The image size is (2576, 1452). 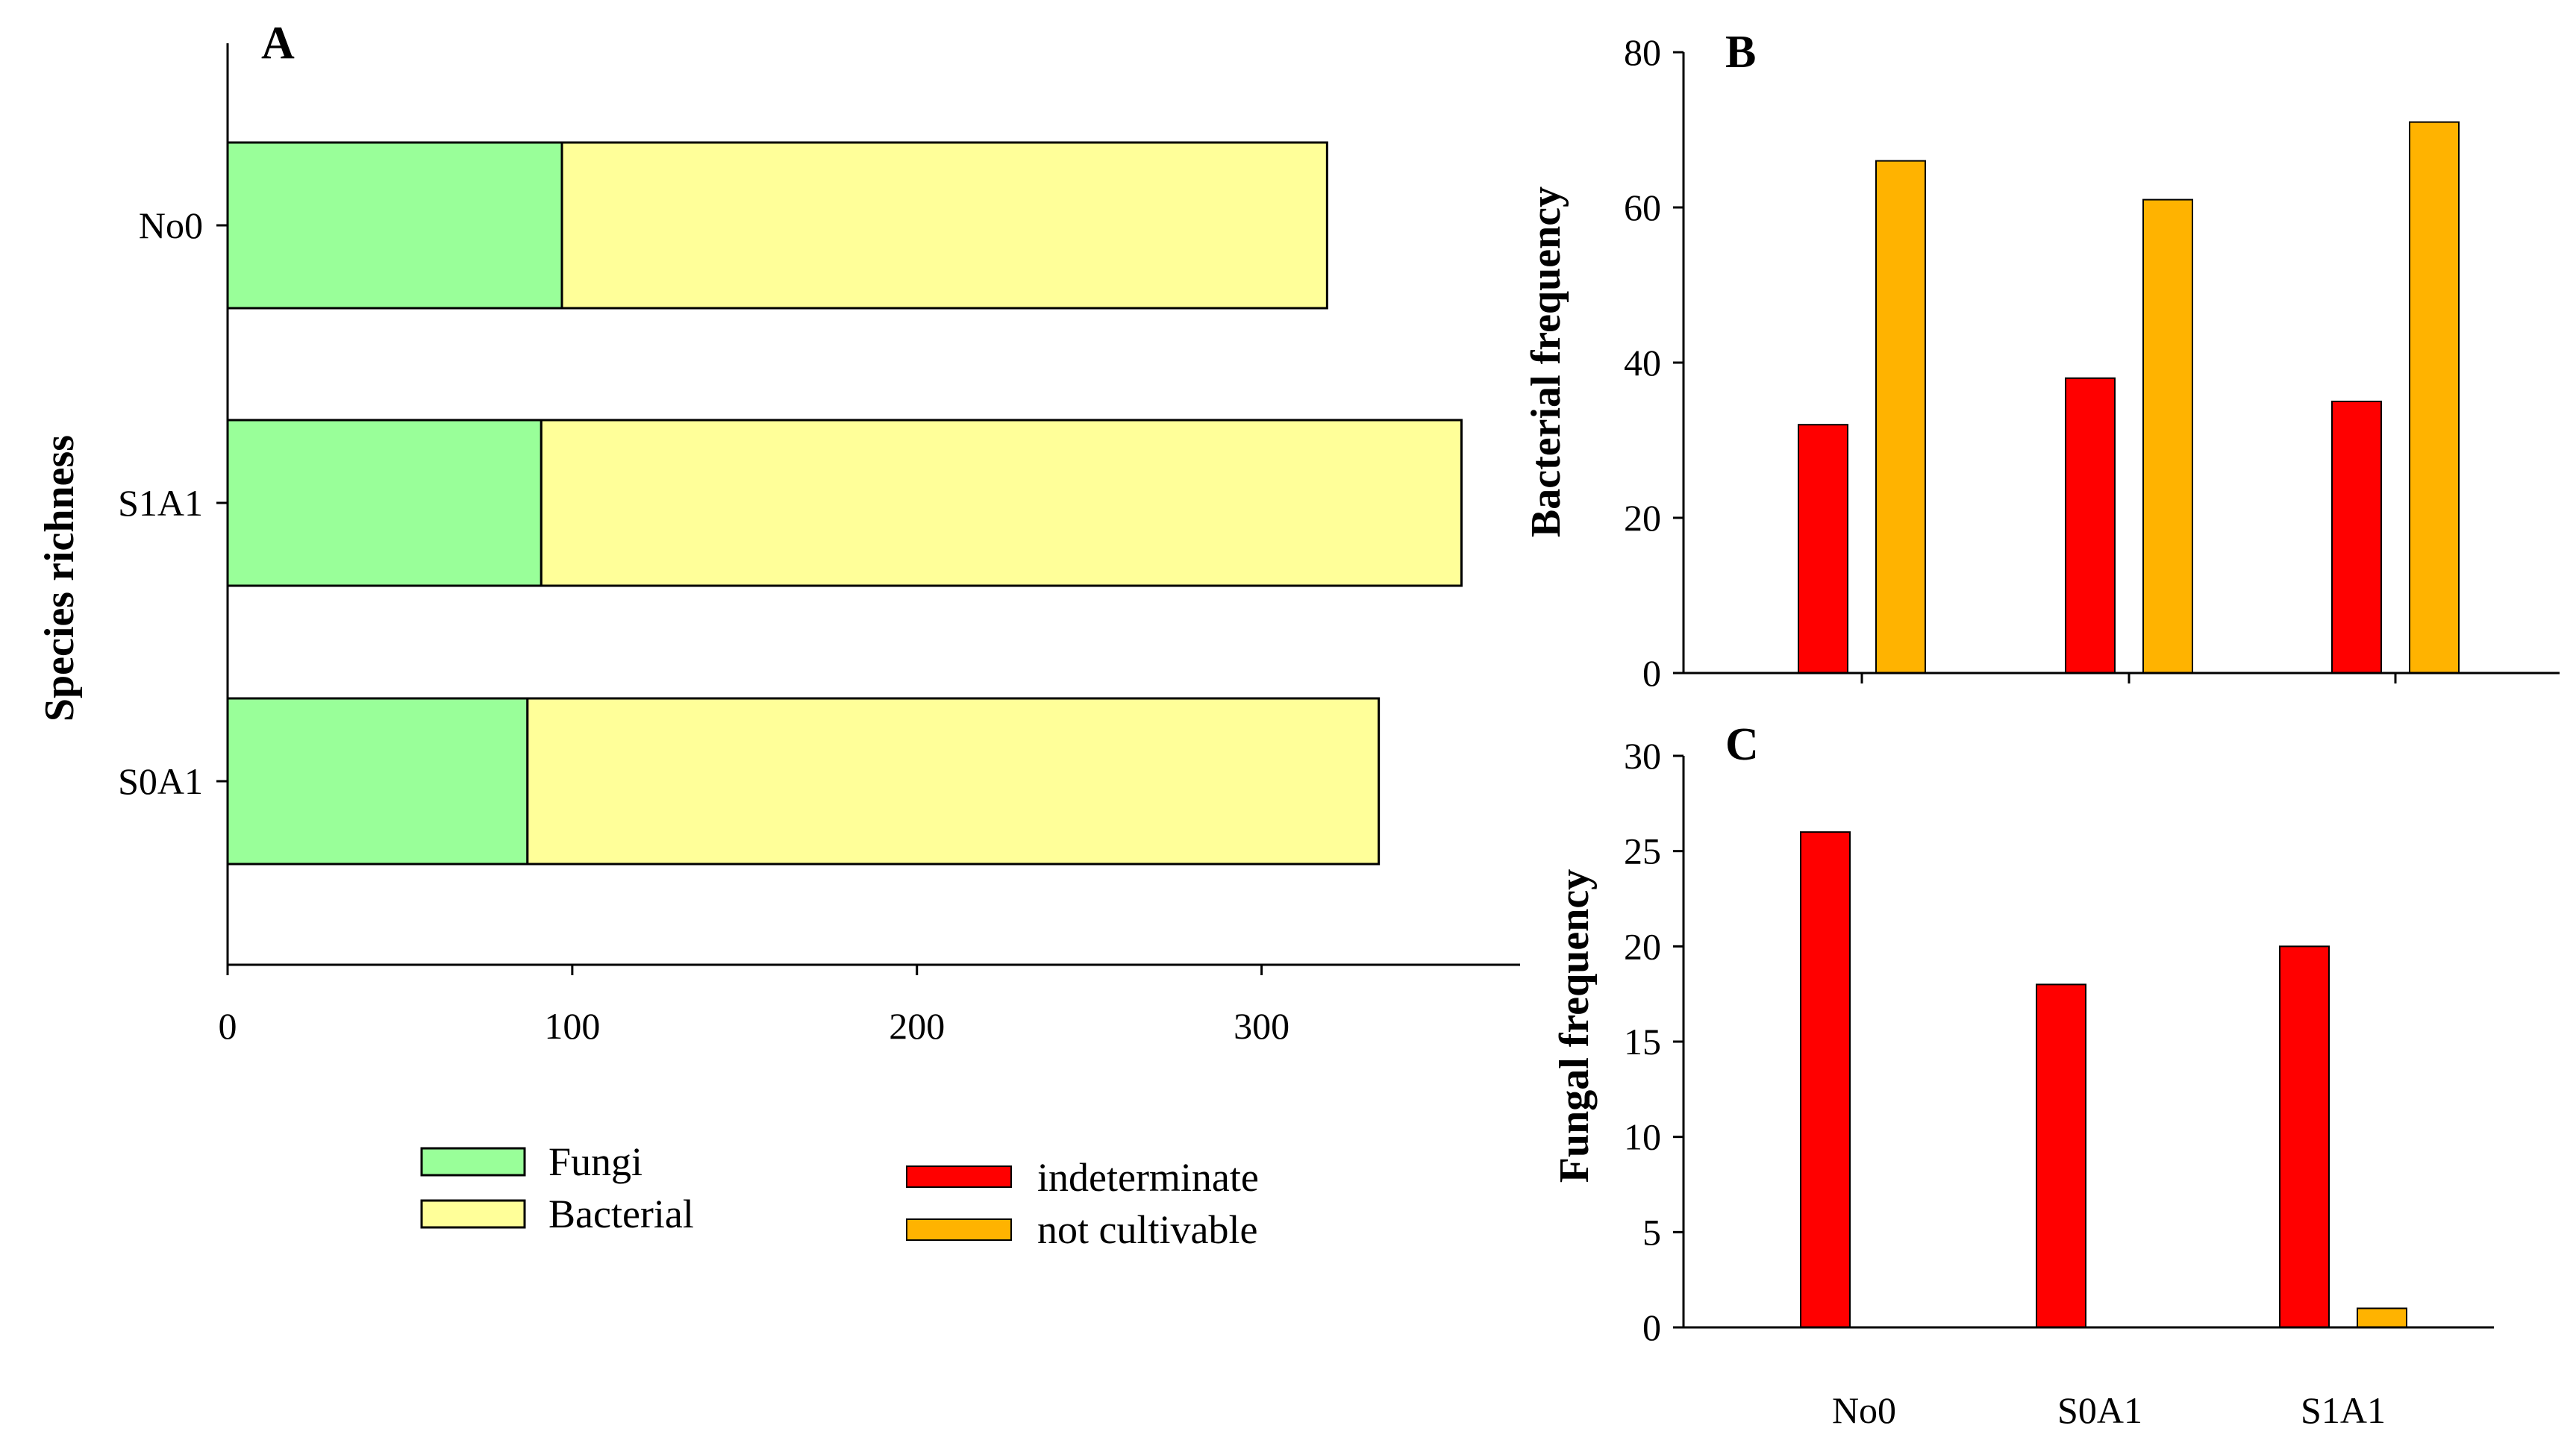 I want to click on c-ytick-label-0: 0, so click(x=1651, y=1327).